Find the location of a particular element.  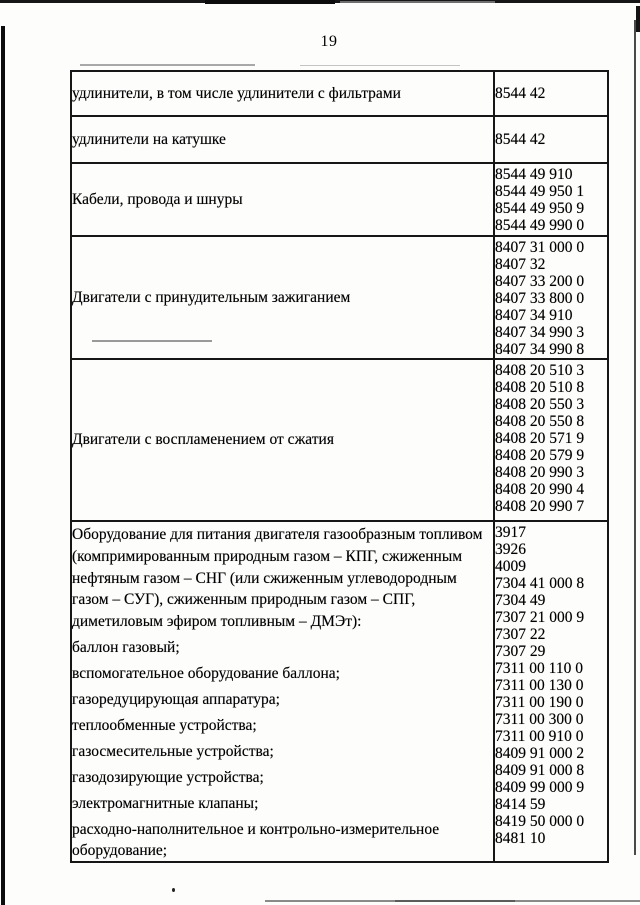

commodity-code: 8408 20 550 3 is located at coordinates (540, 404).